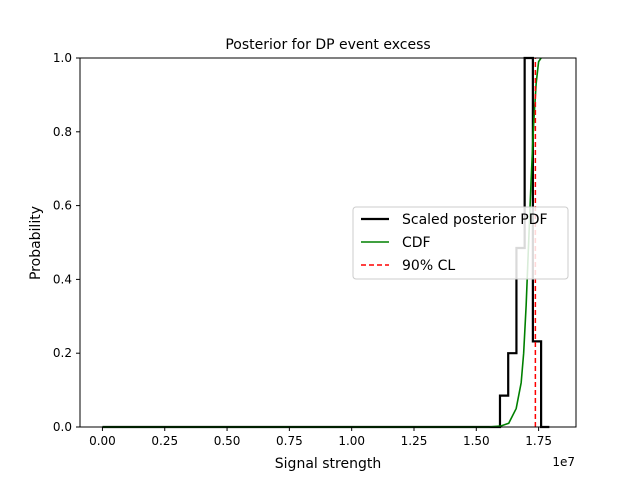 The width and height of the screenshot is (640, 484). What do you see at coordinates (475, 220) in the screenshot?
I see `legend-label: Scaled posterior PDF` at bounding box center [475, 220].